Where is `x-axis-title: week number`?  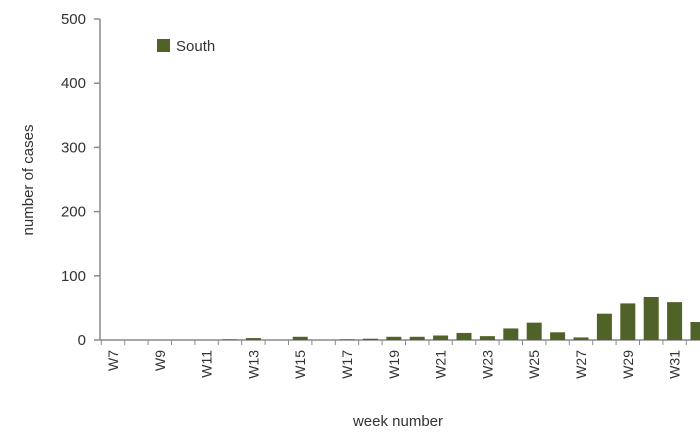
x-axis-title: week number is located at coordinates (397, 421).